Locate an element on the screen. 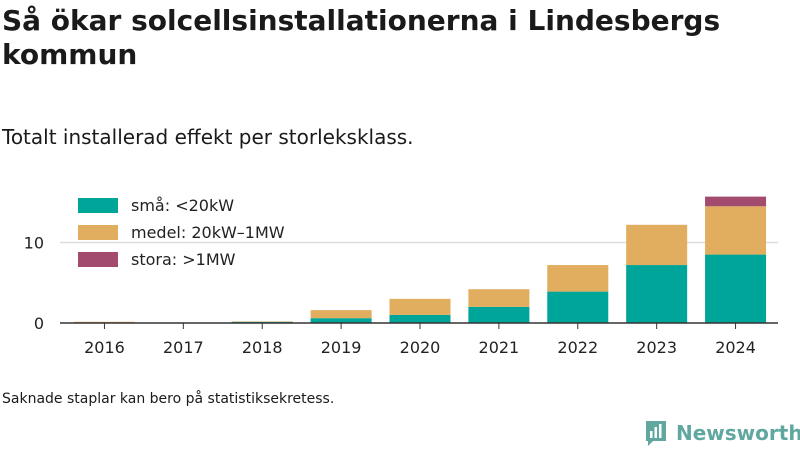  legend-label: medel: 20kW–1MW is located at coordinates (208, 232).